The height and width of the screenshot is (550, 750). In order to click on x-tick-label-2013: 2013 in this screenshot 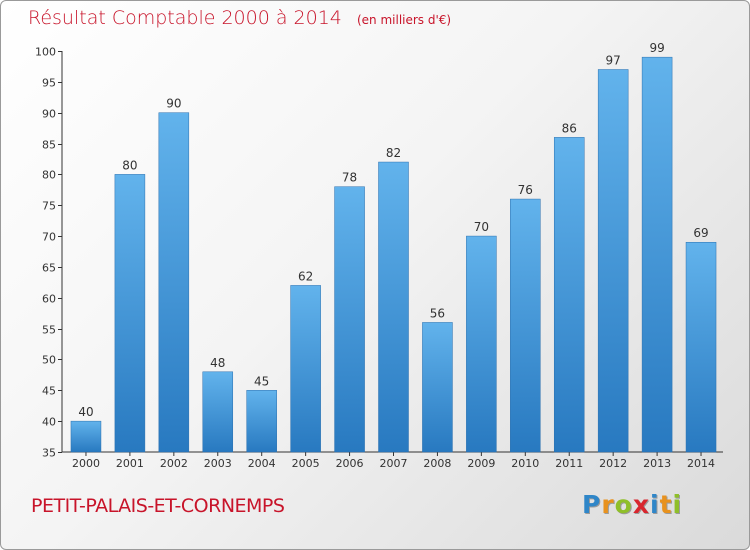, I will do `click(657, 463)`.